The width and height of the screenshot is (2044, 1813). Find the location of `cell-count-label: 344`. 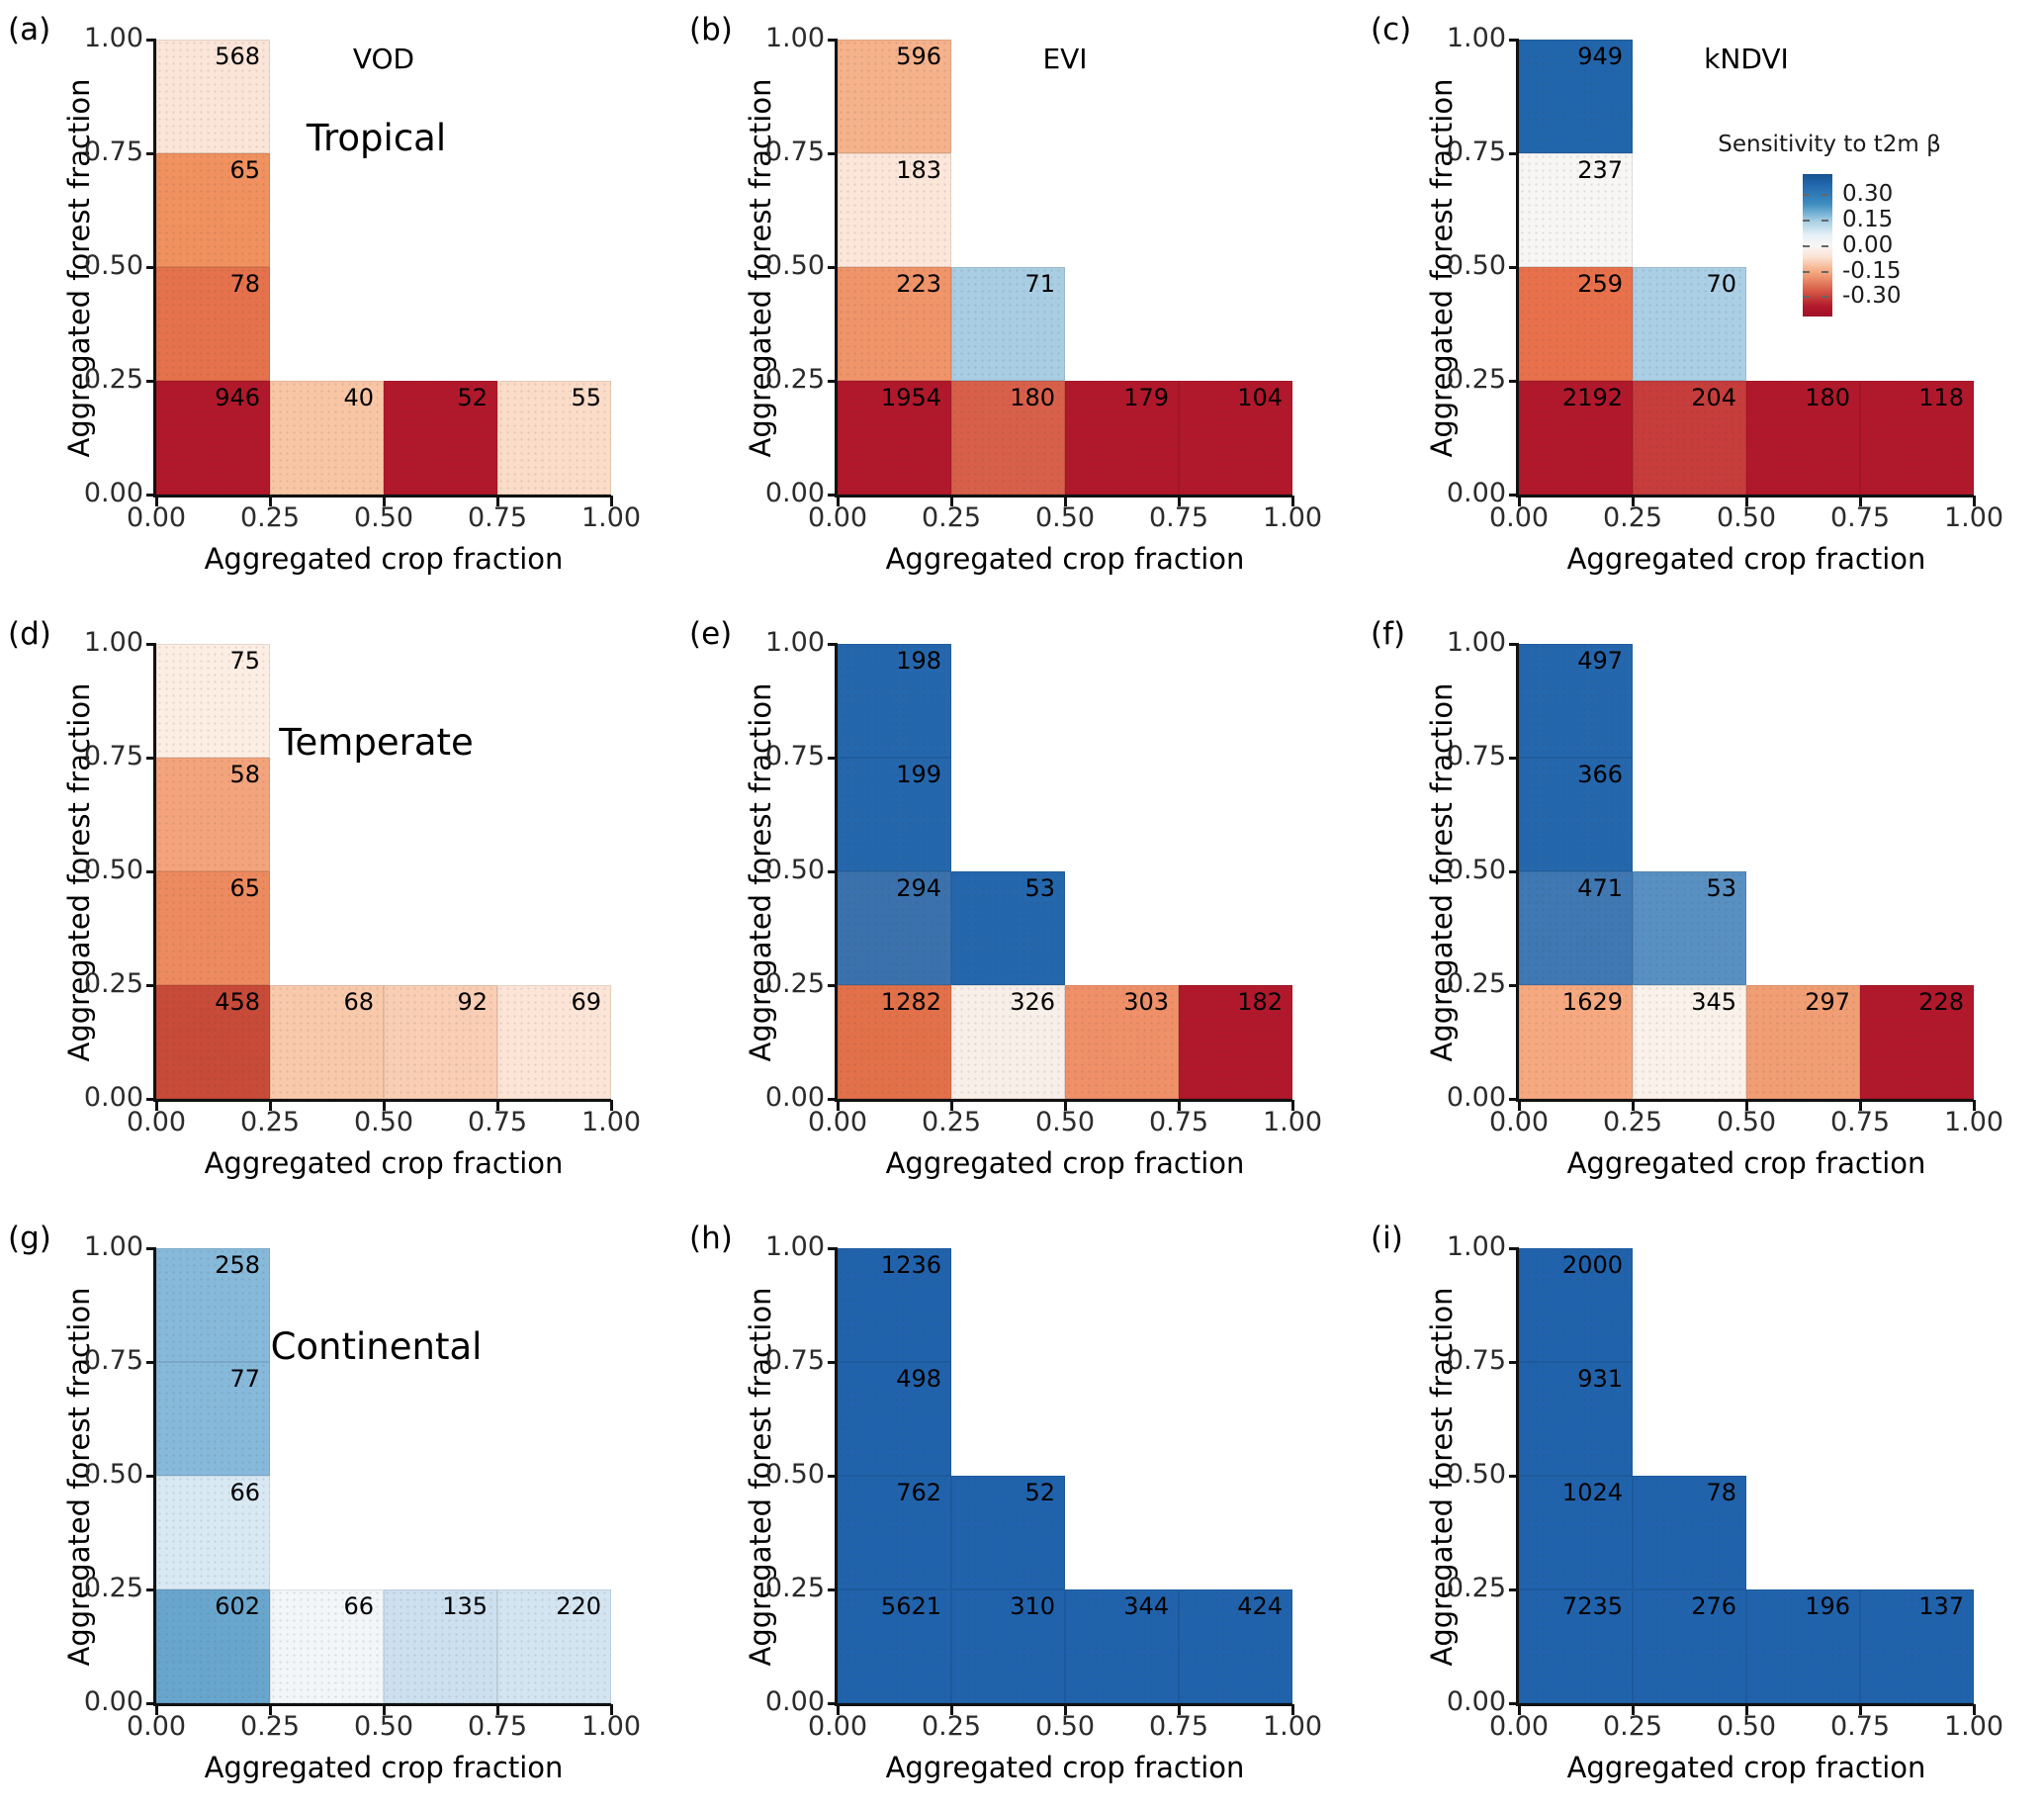

cell-count-label: 344 is located at coordinates (1146, 1606).